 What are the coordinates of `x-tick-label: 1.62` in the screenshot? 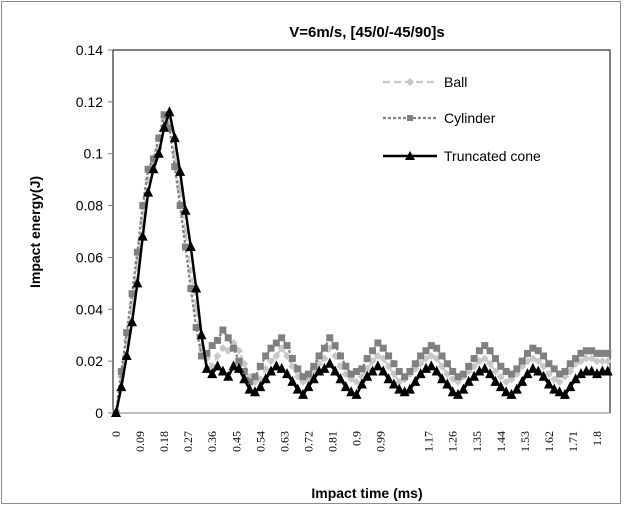 It's located at (549, 441).